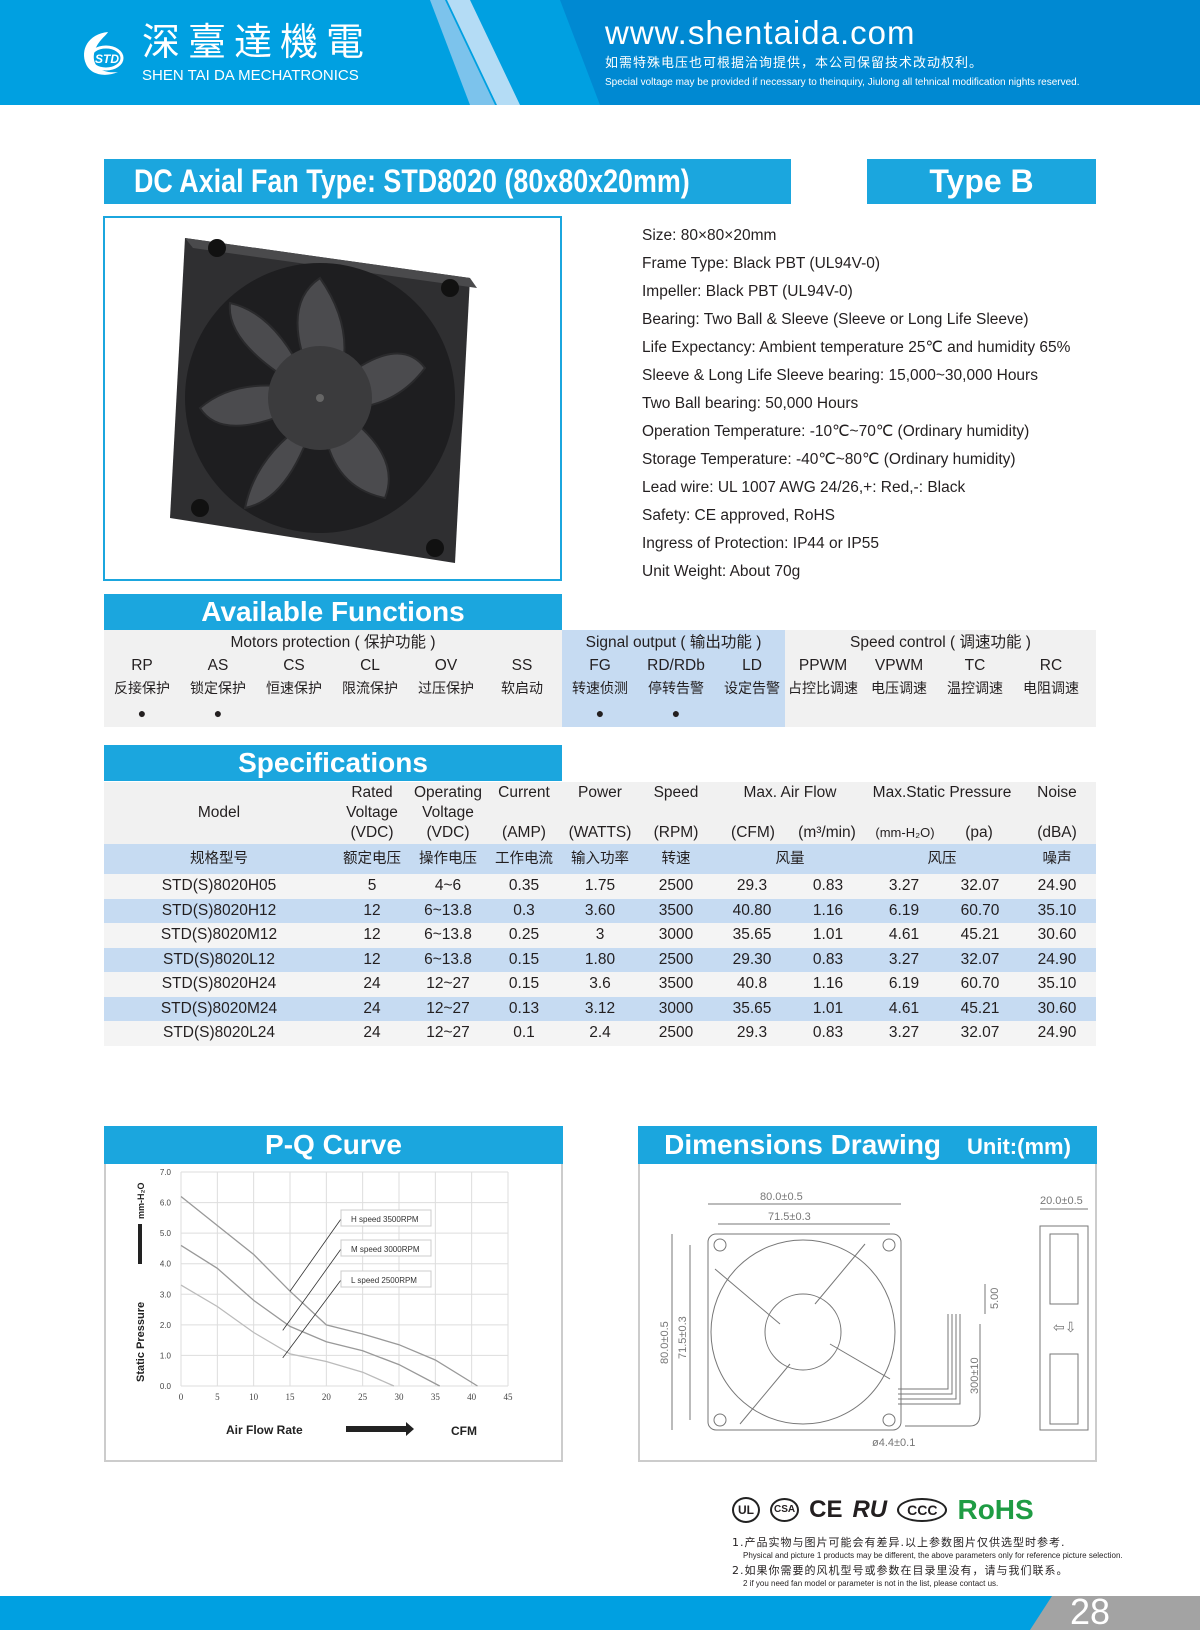  Describe the element at coordinates (524, 910) in the screenshot. I see `table-cell: 0.3` at that location.